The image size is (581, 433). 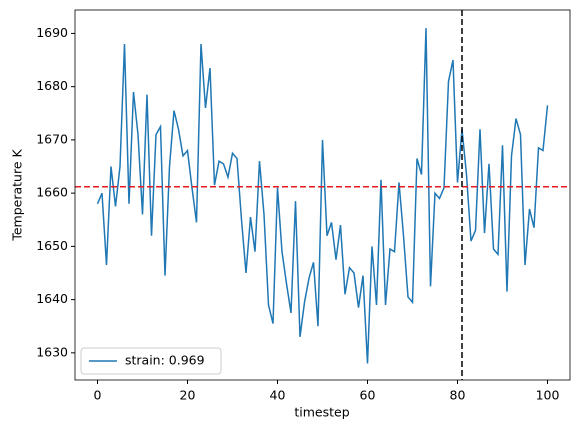 I want to click on y-tick-label: 1690, so click(x=52, y=32).